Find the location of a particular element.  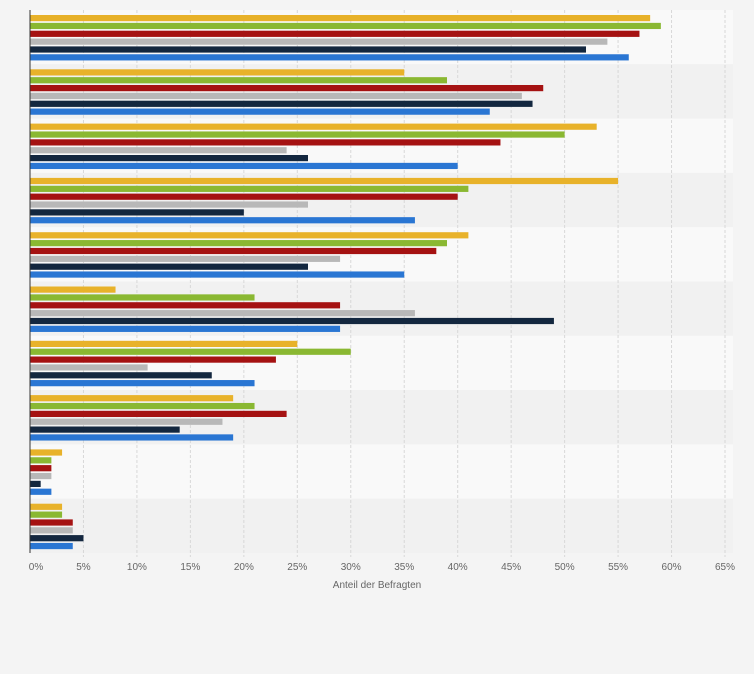

x-tick-label: 35% is located at coordinates (404, 567).